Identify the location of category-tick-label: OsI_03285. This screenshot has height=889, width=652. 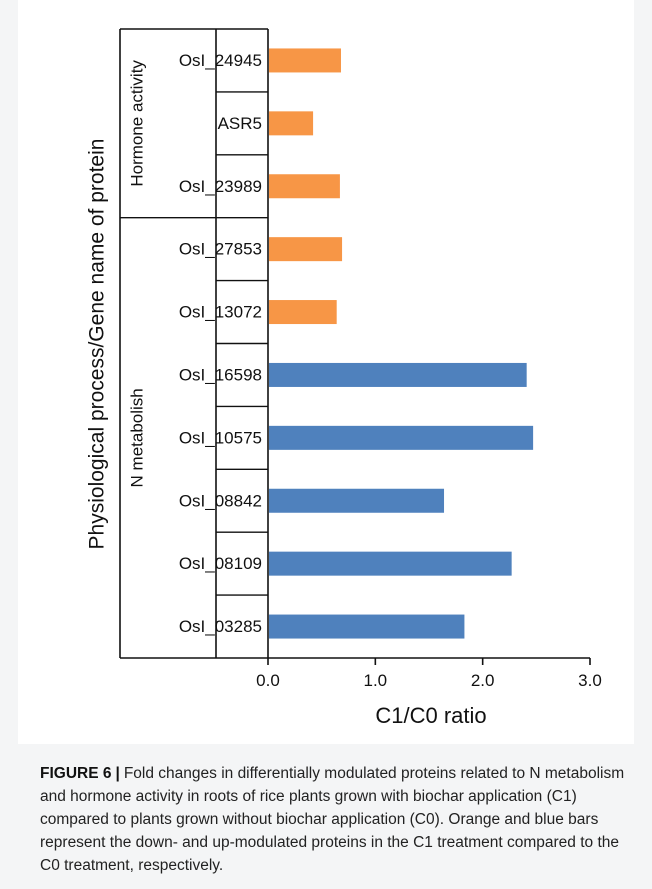
(220, 626).